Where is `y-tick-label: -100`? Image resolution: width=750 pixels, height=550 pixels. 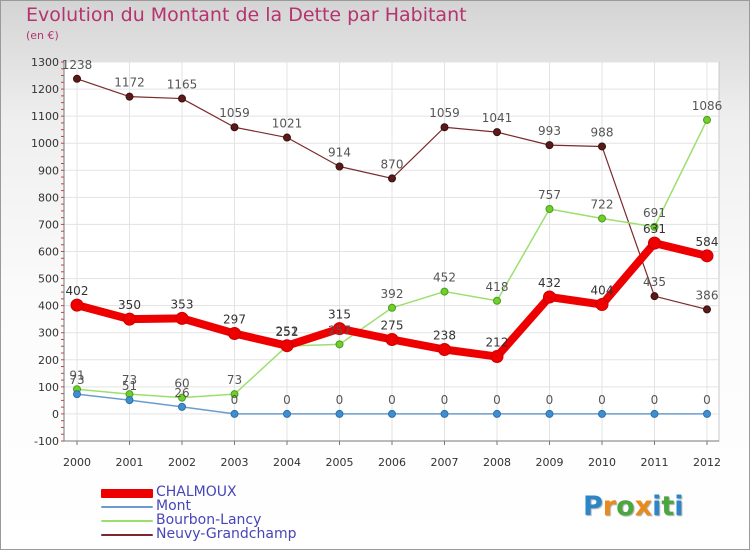
y-tick-label: -100 is located at coordinates (46, 441).